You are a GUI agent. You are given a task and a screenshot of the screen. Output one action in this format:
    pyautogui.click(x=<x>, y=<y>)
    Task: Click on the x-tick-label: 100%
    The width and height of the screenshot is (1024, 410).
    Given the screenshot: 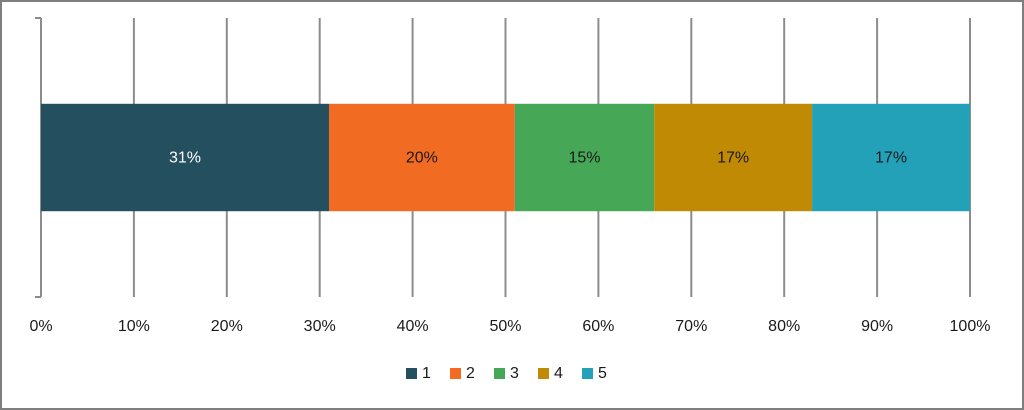 What is the action you would take?
    pyautogui.click(x=970, y=326)
    